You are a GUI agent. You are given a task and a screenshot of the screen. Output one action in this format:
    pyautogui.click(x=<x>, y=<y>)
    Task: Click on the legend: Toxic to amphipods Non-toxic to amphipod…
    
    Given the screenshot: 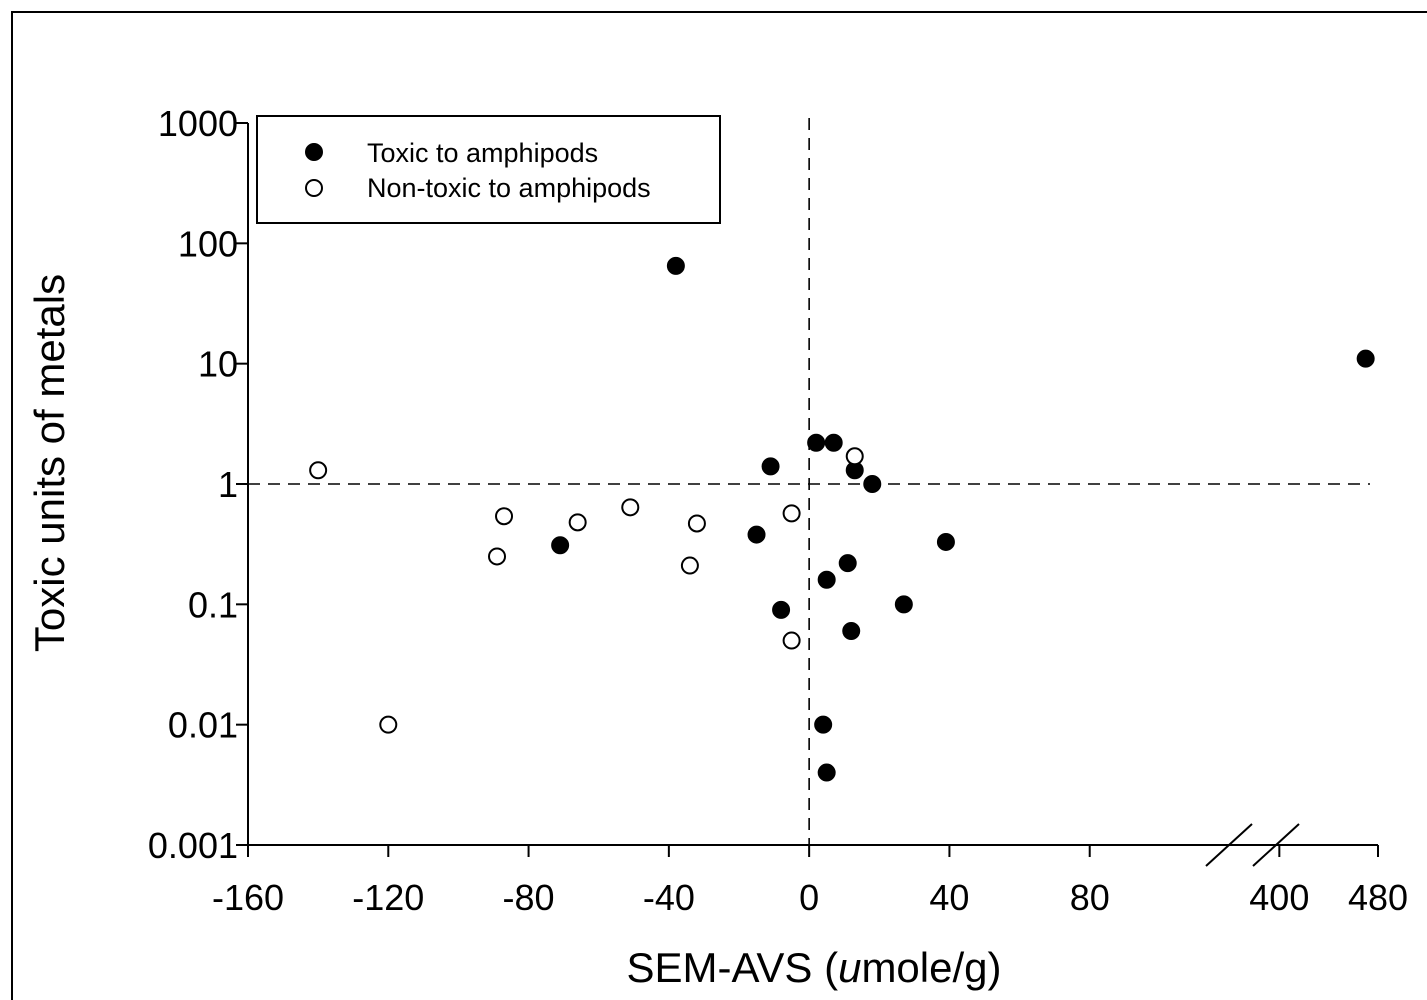 What is the action you would take?
    pyautogui.click(x=488, y=169)
    